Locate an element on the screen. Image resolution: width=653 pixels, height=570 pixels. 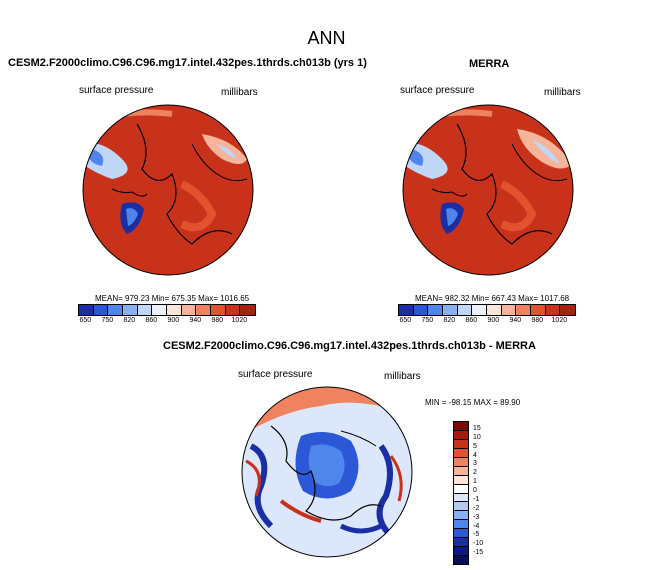
colorbar-tick-label: -10 is located at coordinates (478, 544).